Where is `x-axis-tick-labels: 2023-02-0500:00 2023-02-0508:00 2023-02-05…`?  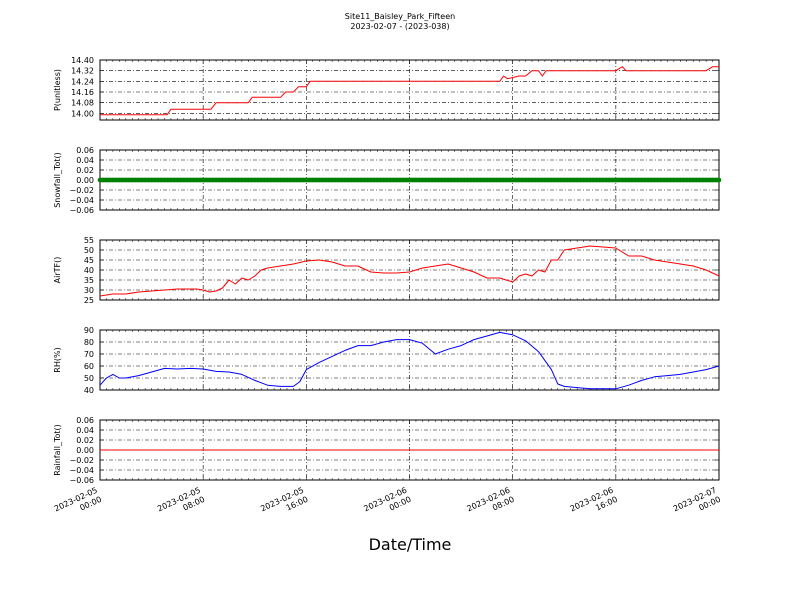
x-axis-tick-labels: 2023-02-0500:00 2023-02-0508:00 2023-02-05… is located at coordinates (387, 504).